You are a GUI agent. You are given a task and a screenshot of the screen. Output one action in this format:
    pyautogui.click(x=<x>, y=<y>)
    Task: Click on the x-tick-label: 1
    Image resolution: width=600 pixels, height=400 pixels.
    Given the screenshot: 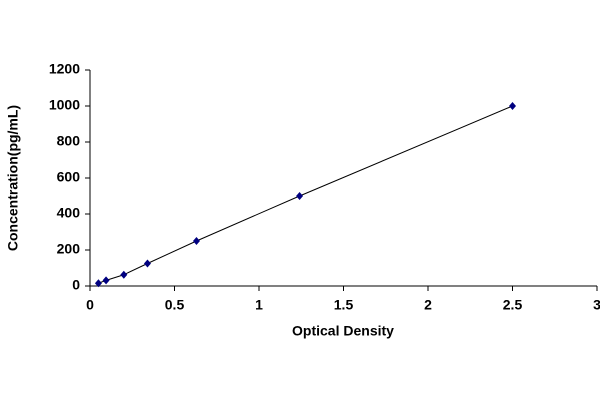 What is the action you would take?
    pyautogui.click(x=259, y=305)
    